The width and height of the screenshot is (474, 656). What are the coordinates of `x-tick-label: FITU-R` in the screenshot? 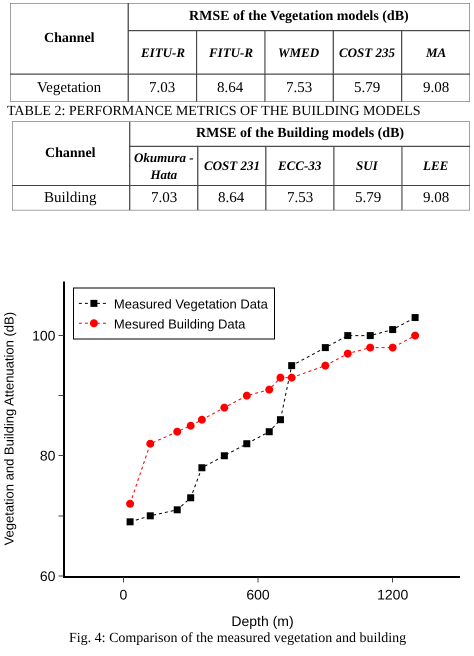 It's located at (231, 52).